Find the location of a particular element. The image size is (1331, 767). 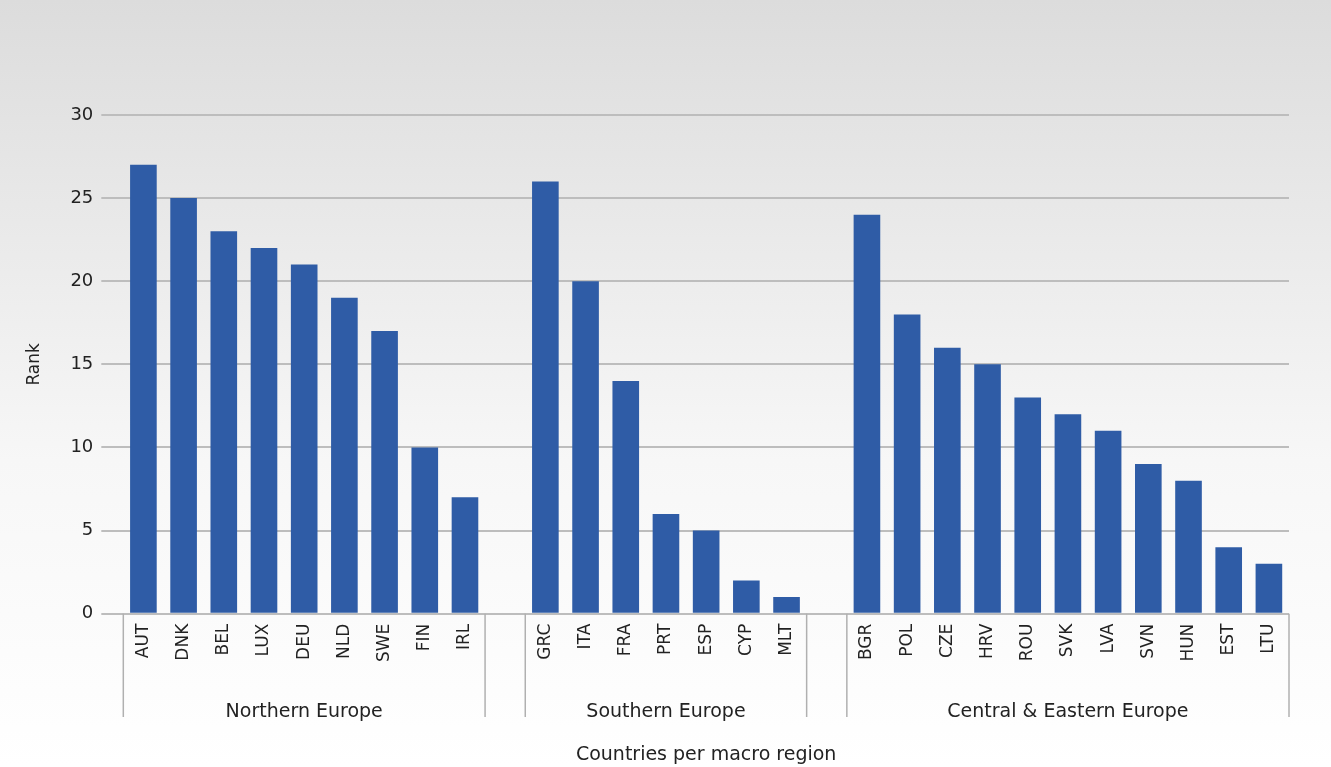

text: Southern Europe is located at coordinates (666, 709).